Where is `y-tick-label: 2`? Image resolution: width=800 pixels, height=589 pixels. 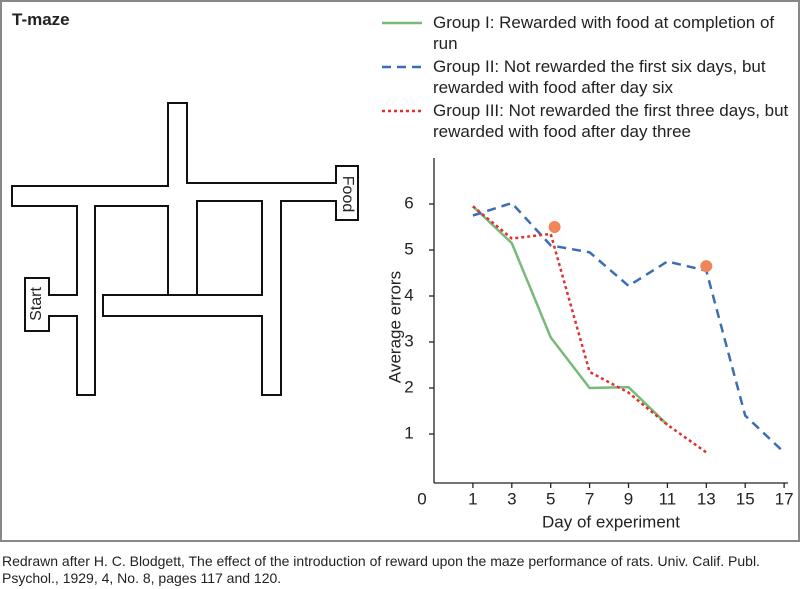
y-tick-label: 2 is located at coordinates (408, 386).